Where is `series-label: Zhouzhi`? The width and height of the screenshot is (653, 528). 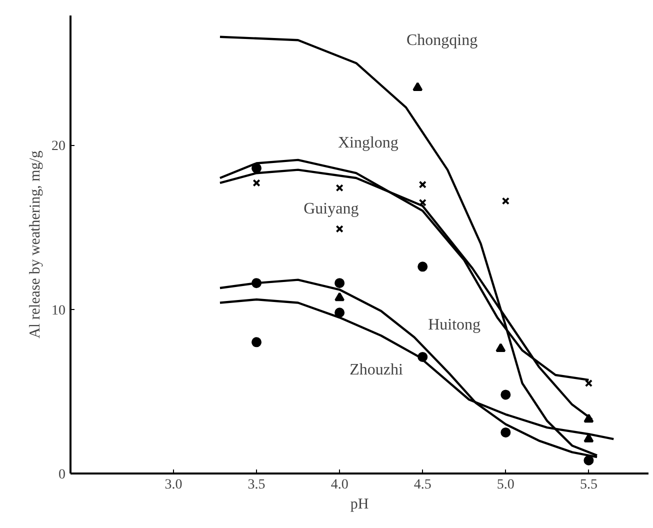 series-label: Zhouzhi is located at coordinates (377, 369).